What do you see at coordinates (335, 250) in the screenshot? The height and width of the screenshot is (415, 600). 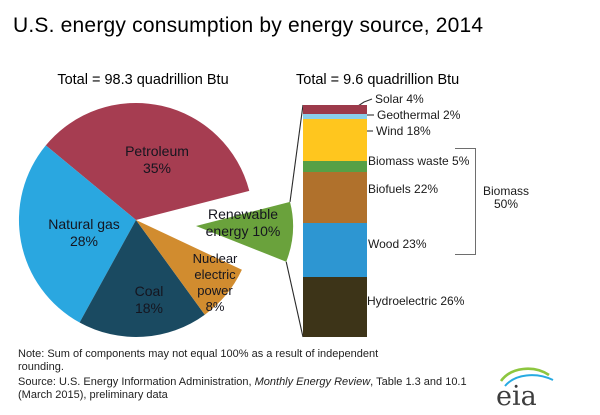 I see `bar-segment-wood` at bounding box center [335, 250].